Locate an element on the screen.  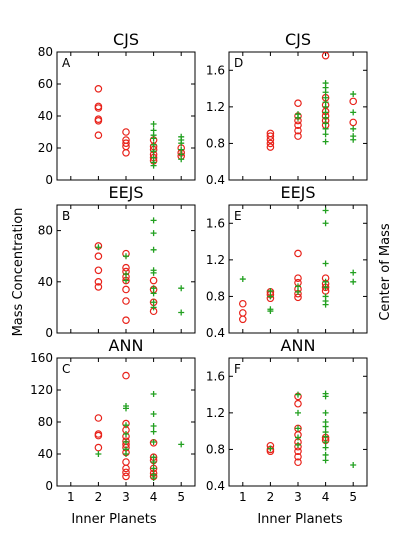
x-tick-label: 5 is located at coordinates (353, 497).